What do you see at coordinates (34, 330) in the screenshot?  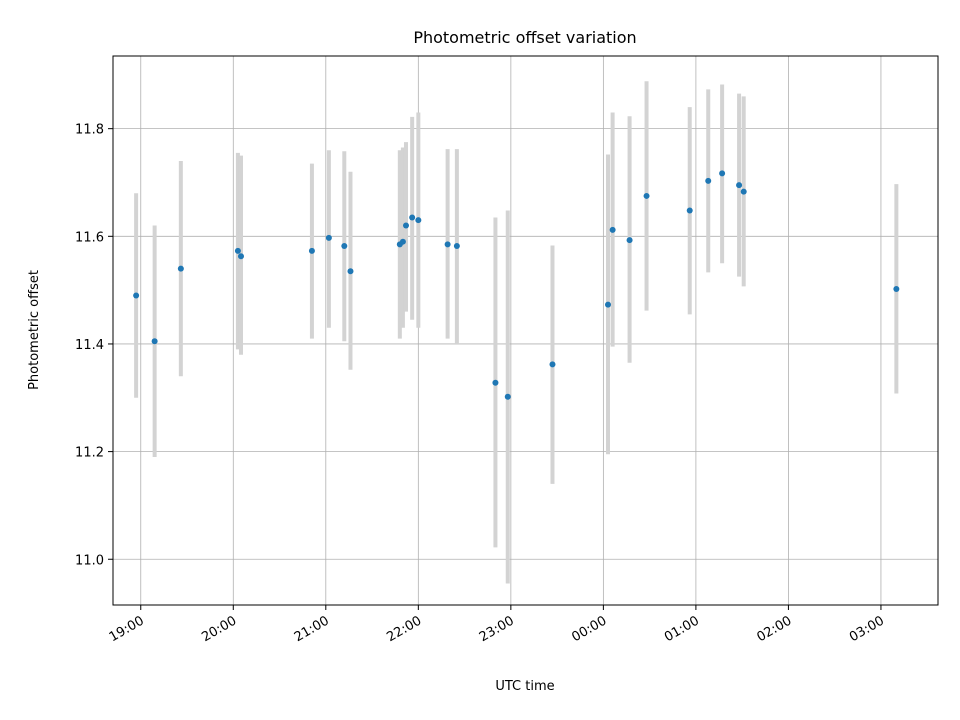 I see `y-axis-label: Photometric offset` at bounding box center [34, 330].